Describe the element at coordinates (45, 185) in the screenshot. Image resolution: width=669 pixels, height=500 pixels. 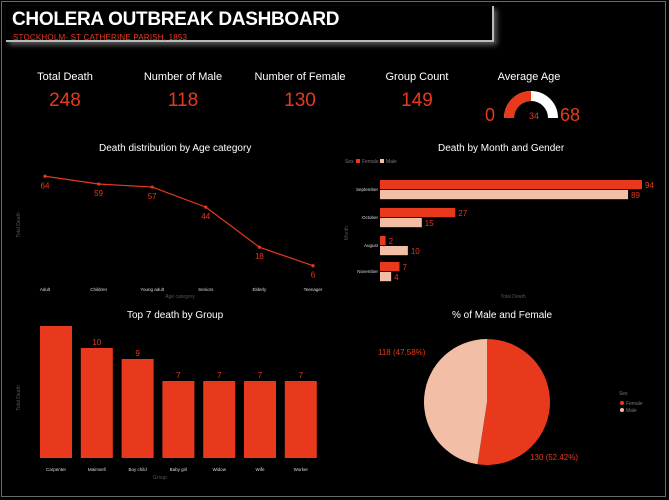
I see `age-data-label: 64` at that location.